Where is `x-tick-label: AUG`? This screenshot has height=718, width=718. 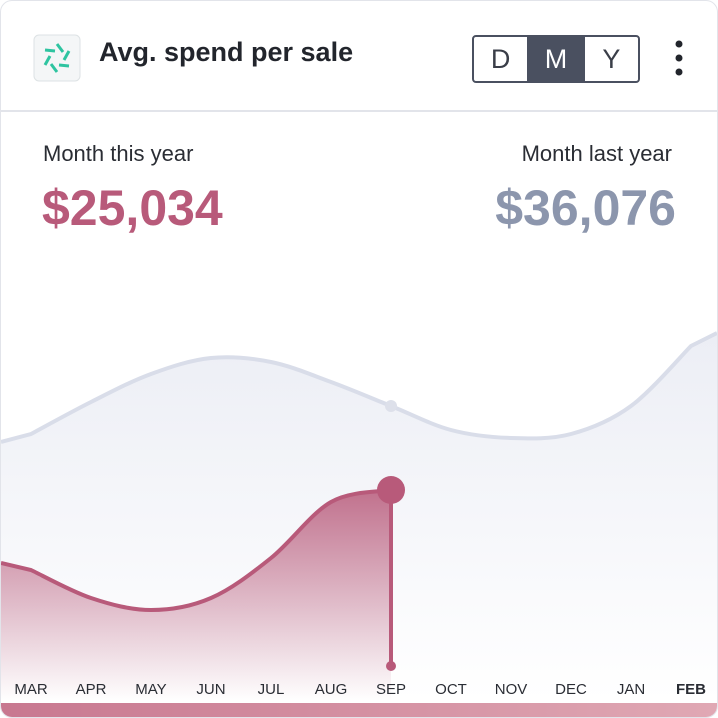
x-tick-label: AUG is located at coordinates (331, 689).